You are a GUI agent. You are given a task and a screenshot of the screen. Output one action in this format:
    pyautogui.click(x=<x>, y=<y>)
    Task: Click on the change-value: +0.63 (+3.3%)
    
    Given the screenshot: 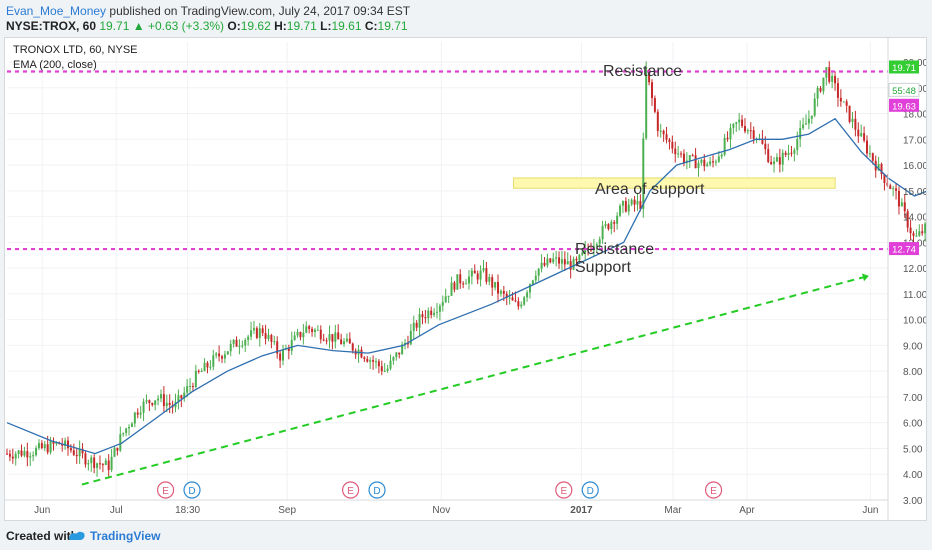 What is the action you would take?
    pyautogui.click(x=186, y=26)
    